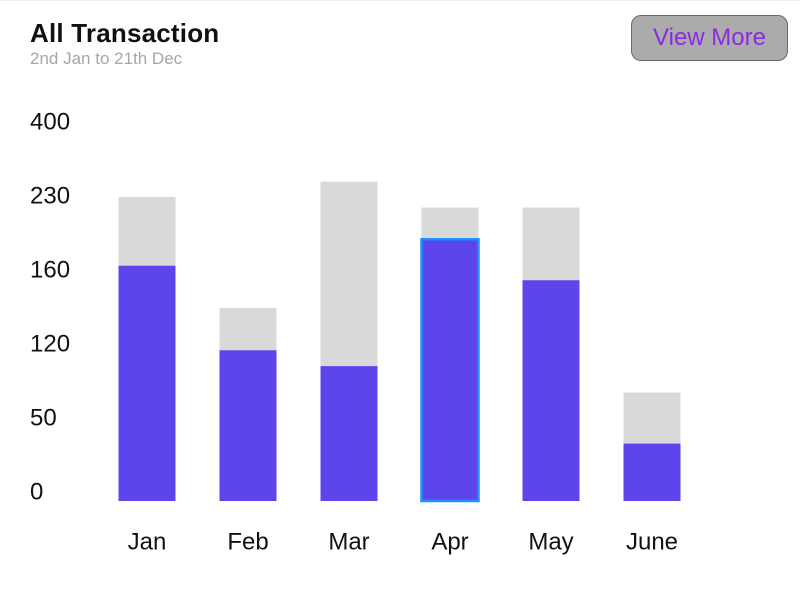  Describe the element at coordinates (50, 306) in the screenshot. I see `y-axis-ticks: 400 230 160 120 50 0` at that location.